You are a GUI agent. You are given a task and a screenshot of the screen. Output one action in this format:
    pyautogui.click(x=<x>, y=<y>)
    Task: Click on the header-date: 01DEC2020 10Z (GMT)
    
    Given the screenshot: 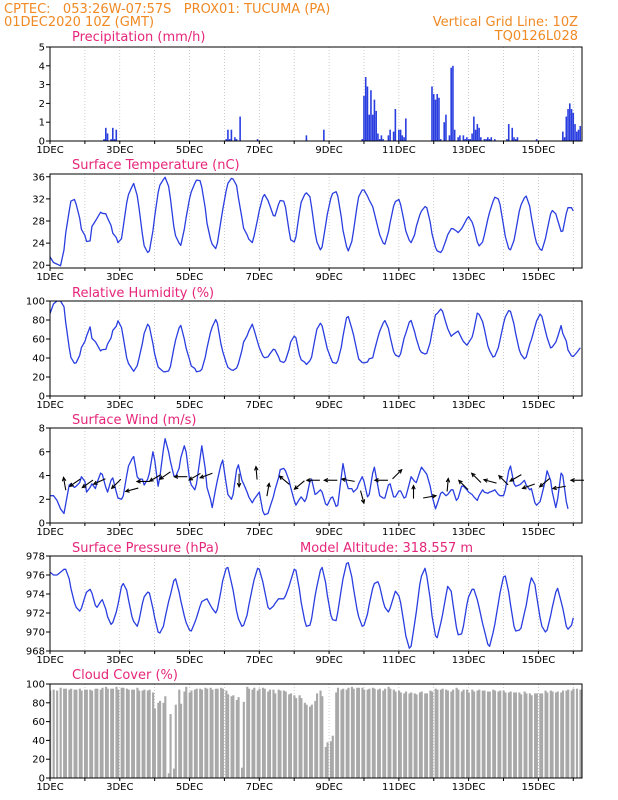 What is the action you would take?
    pyautogui.click(x=79, y=22)
    